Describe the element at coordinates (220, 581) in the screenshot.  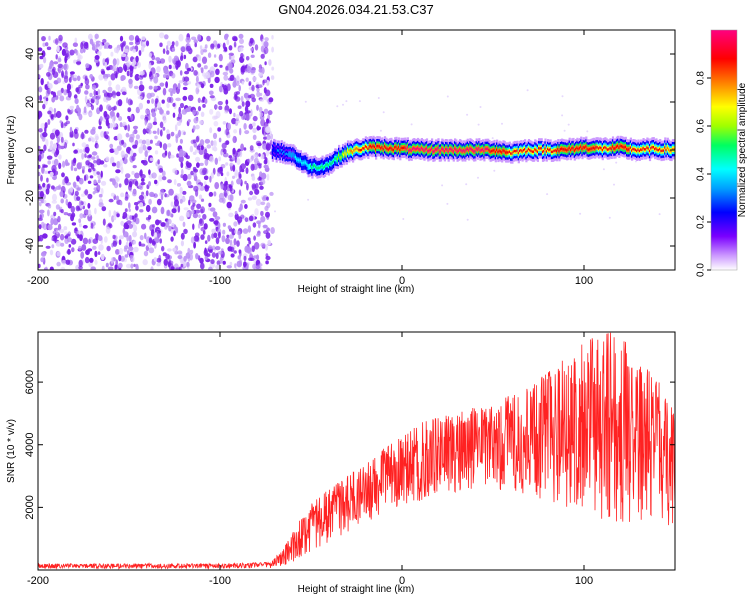
I see `x-tick-label: -100` at that location.